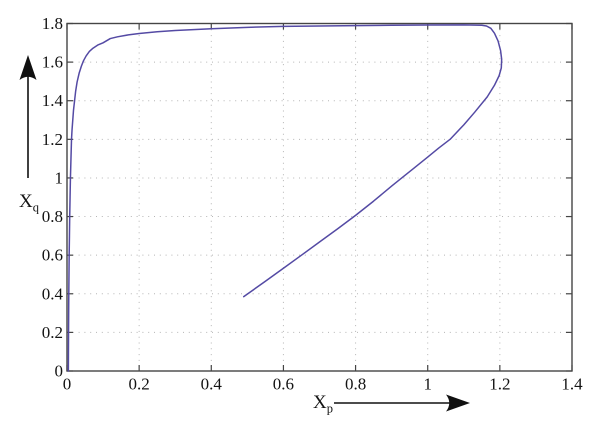 This screenshot has height=436, width=600. Describe the element at coordinates (29, 203) in the screenshot. I see `y-axis-label: Xq` at that location.